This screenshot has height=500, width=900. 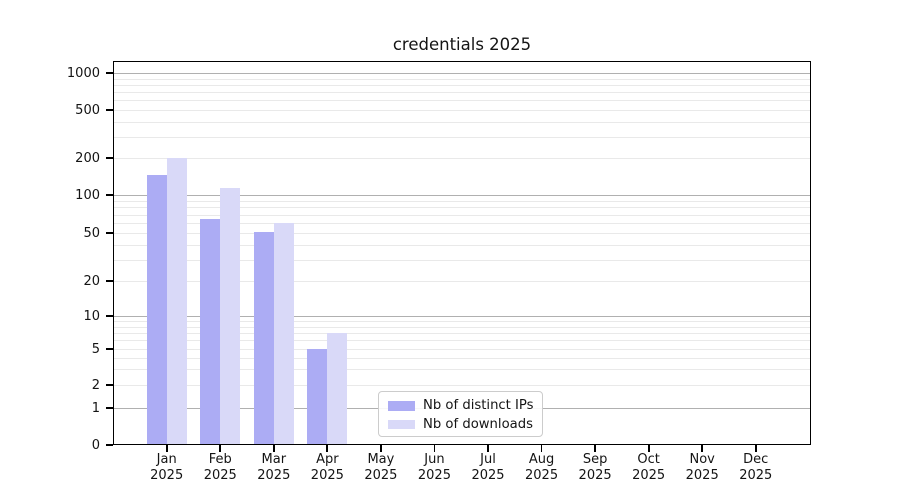 I want to click on legend-item-downloads: Nb of downloads, so click(x=465, y=424).